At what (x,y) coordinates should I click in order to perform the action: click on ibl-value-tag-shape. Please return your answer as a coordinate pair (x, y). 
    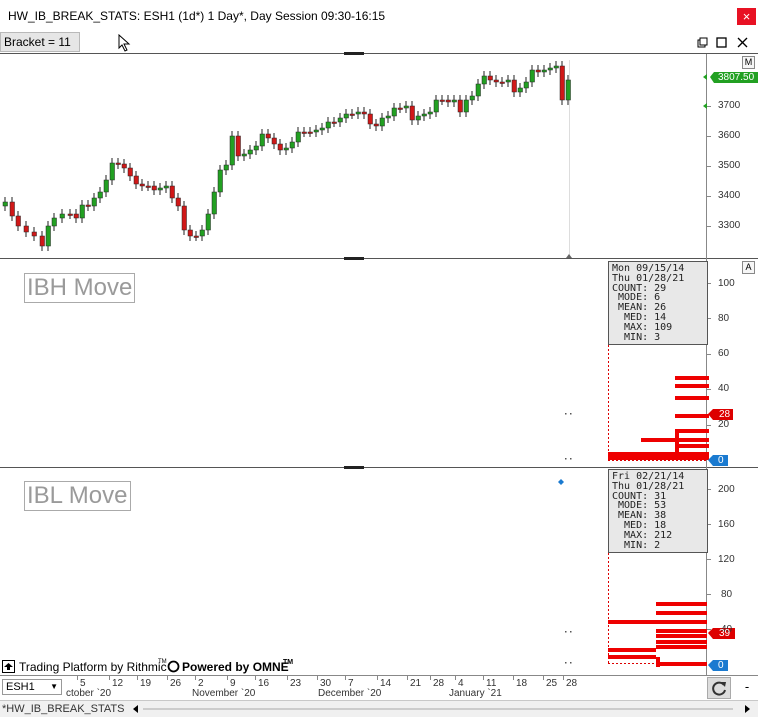
    Looking at the image, I should click on (721, 633).